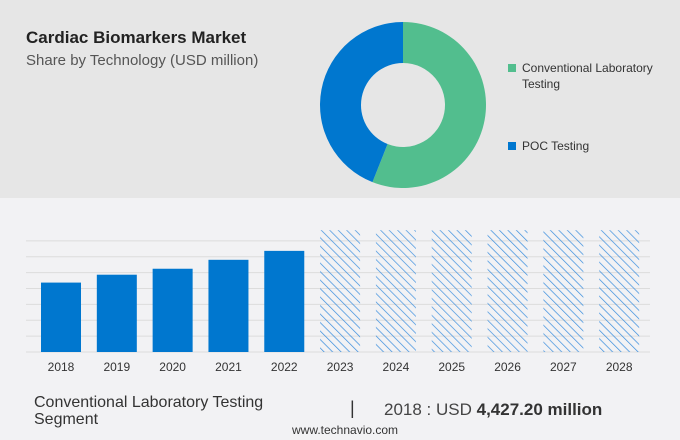  Describe the element at coordinates (619, 291) in the screenshot. I see `bar-2028` at that location.